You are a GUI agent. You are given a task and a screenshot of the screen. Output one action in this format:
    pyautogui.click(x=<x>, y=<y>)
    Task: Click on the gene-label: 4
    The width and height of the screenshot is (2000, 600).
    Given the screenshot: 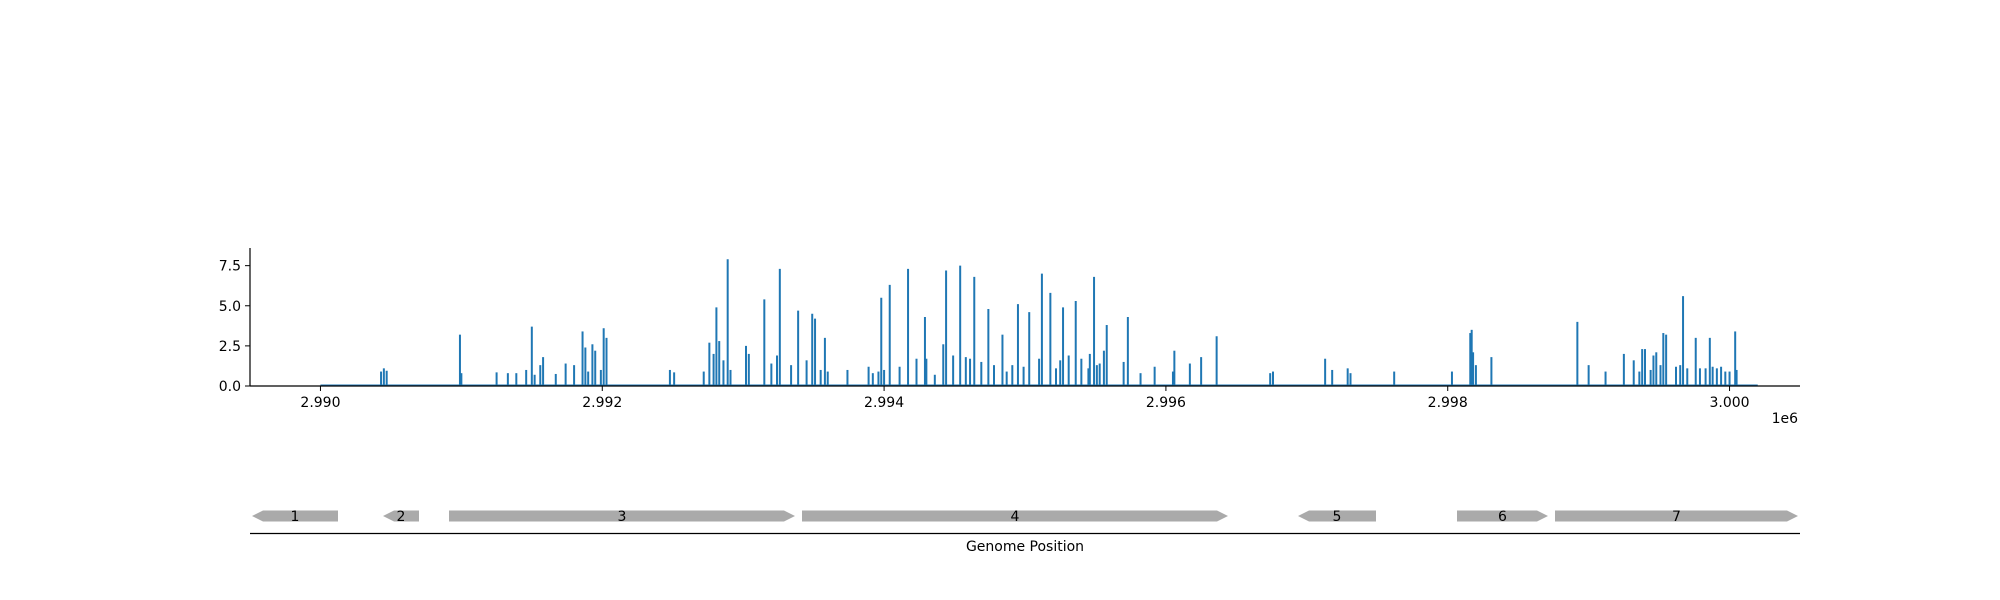 What is the action you would take?
    pyautogui.click(x=1015, y=517)
    